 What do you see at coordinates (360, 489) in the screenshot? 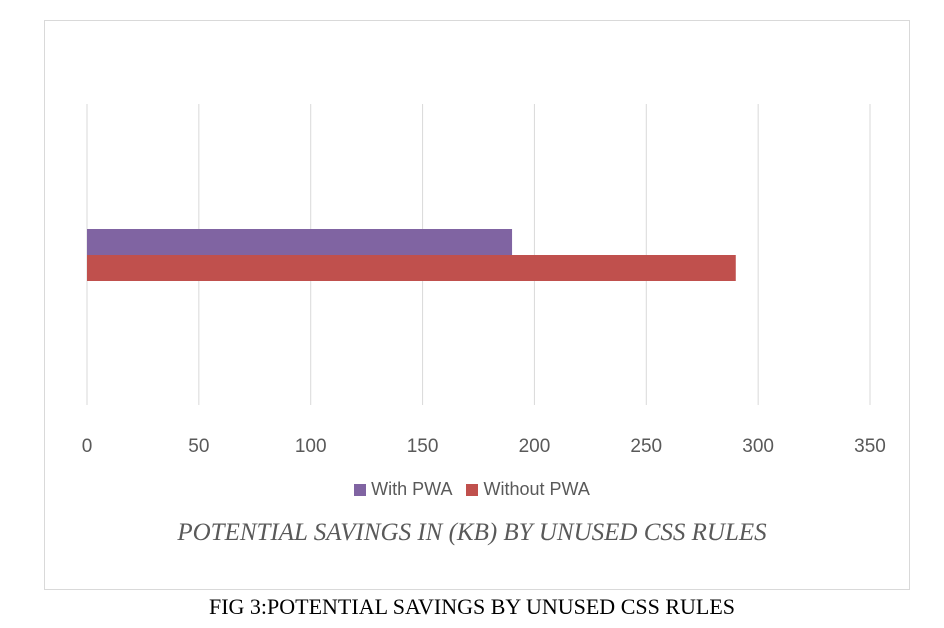
I see `legend-swatch-with-pwa` at bounding box center [360, 489].